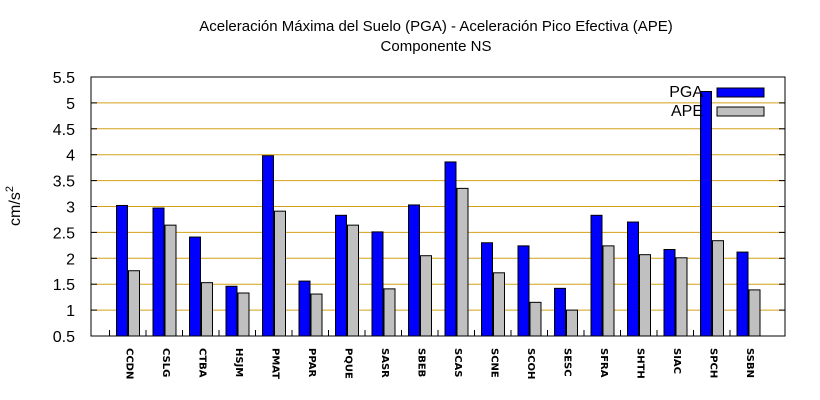 The width and height of the screenshot is (820, 400). I want to click on x-tick-label: SCNE, so click(494, 363).